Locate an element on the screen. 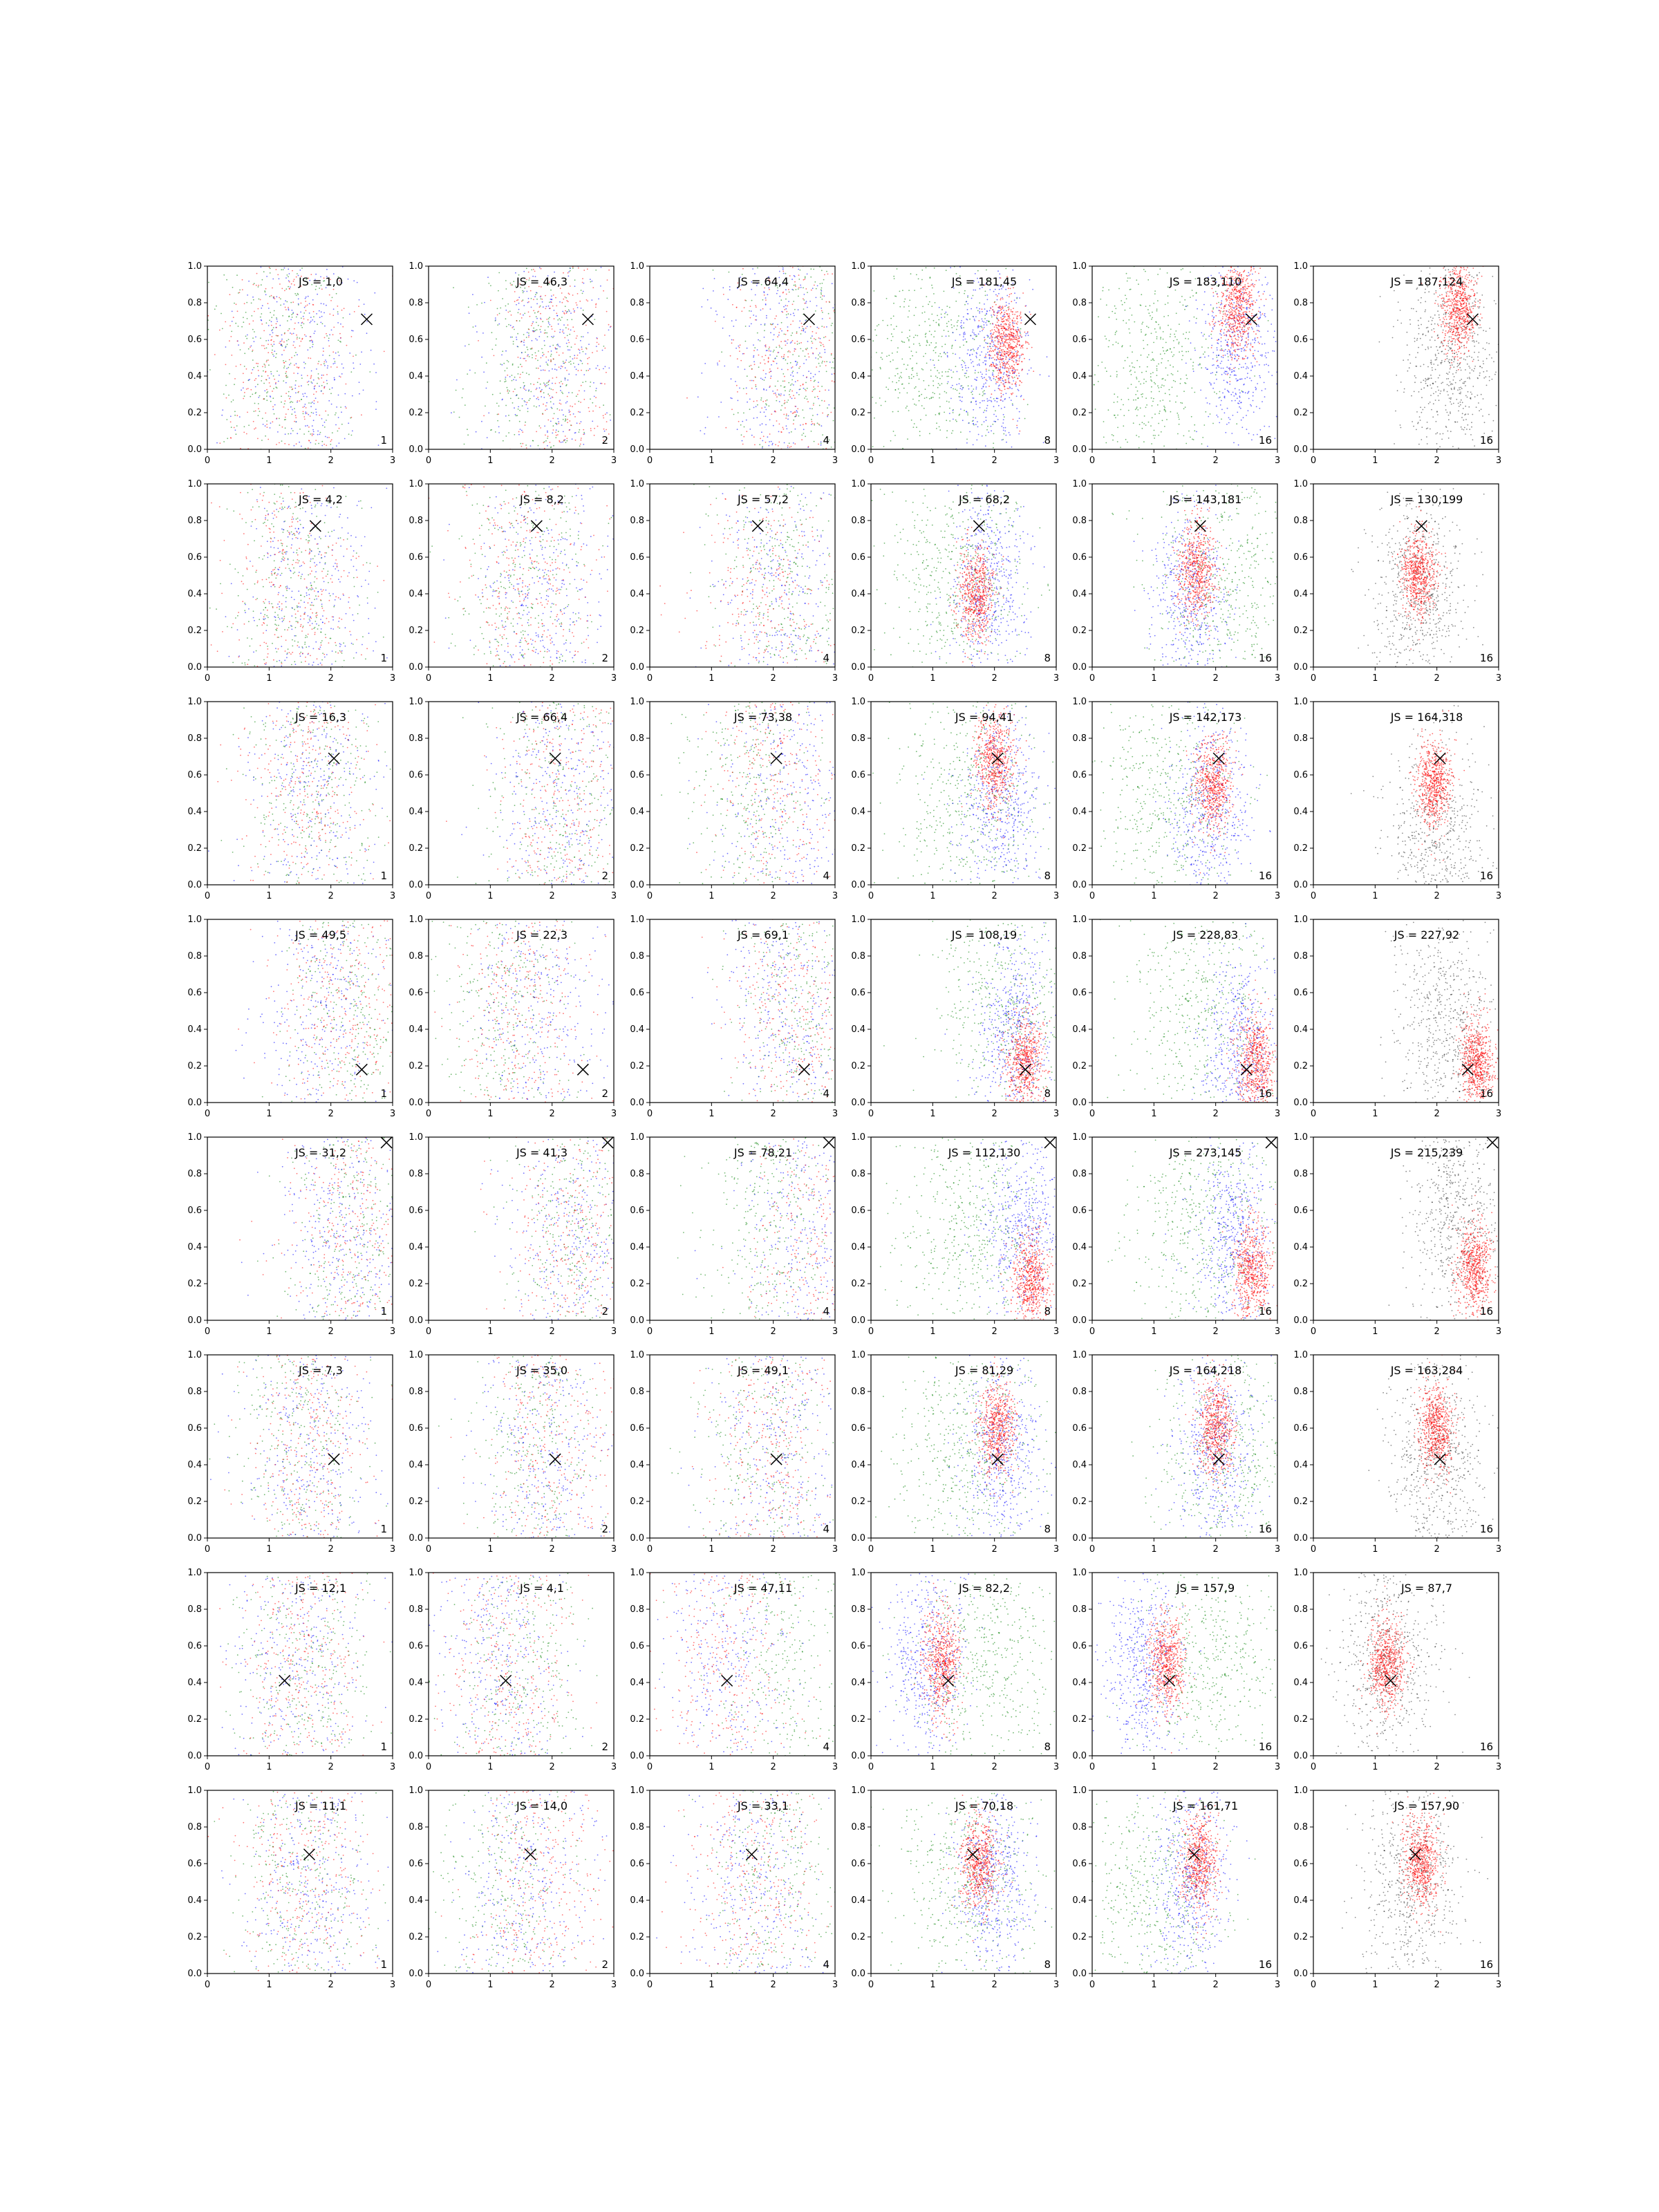  panel-r1-c2: 0 1 2 30.00.20.40.60.81.0JS = 46,32 is located at coordinates (513, 364).